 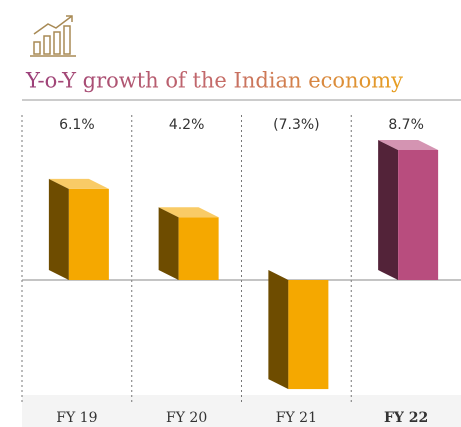 What do you see at coordinates (53, 36) in the screenshot?
I see `icon` at bounding box center [53, 36].